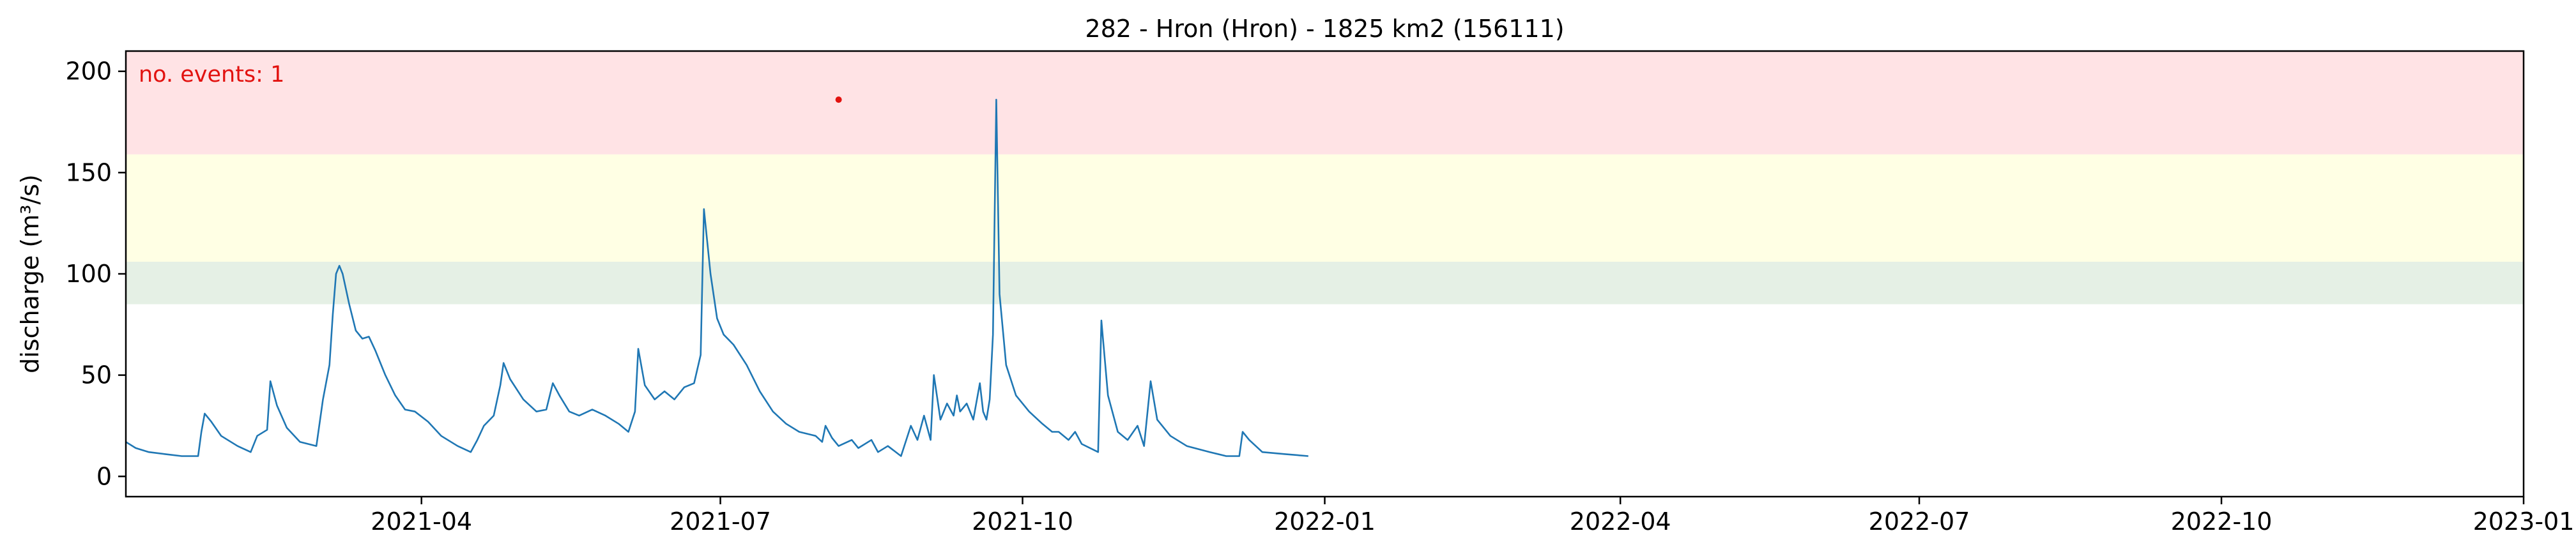 The image size is (2576, 556). Describe the element at coordinates (2524, 521) in the screenshot. I see `x-tick-label-7: 2023-01` at that location.